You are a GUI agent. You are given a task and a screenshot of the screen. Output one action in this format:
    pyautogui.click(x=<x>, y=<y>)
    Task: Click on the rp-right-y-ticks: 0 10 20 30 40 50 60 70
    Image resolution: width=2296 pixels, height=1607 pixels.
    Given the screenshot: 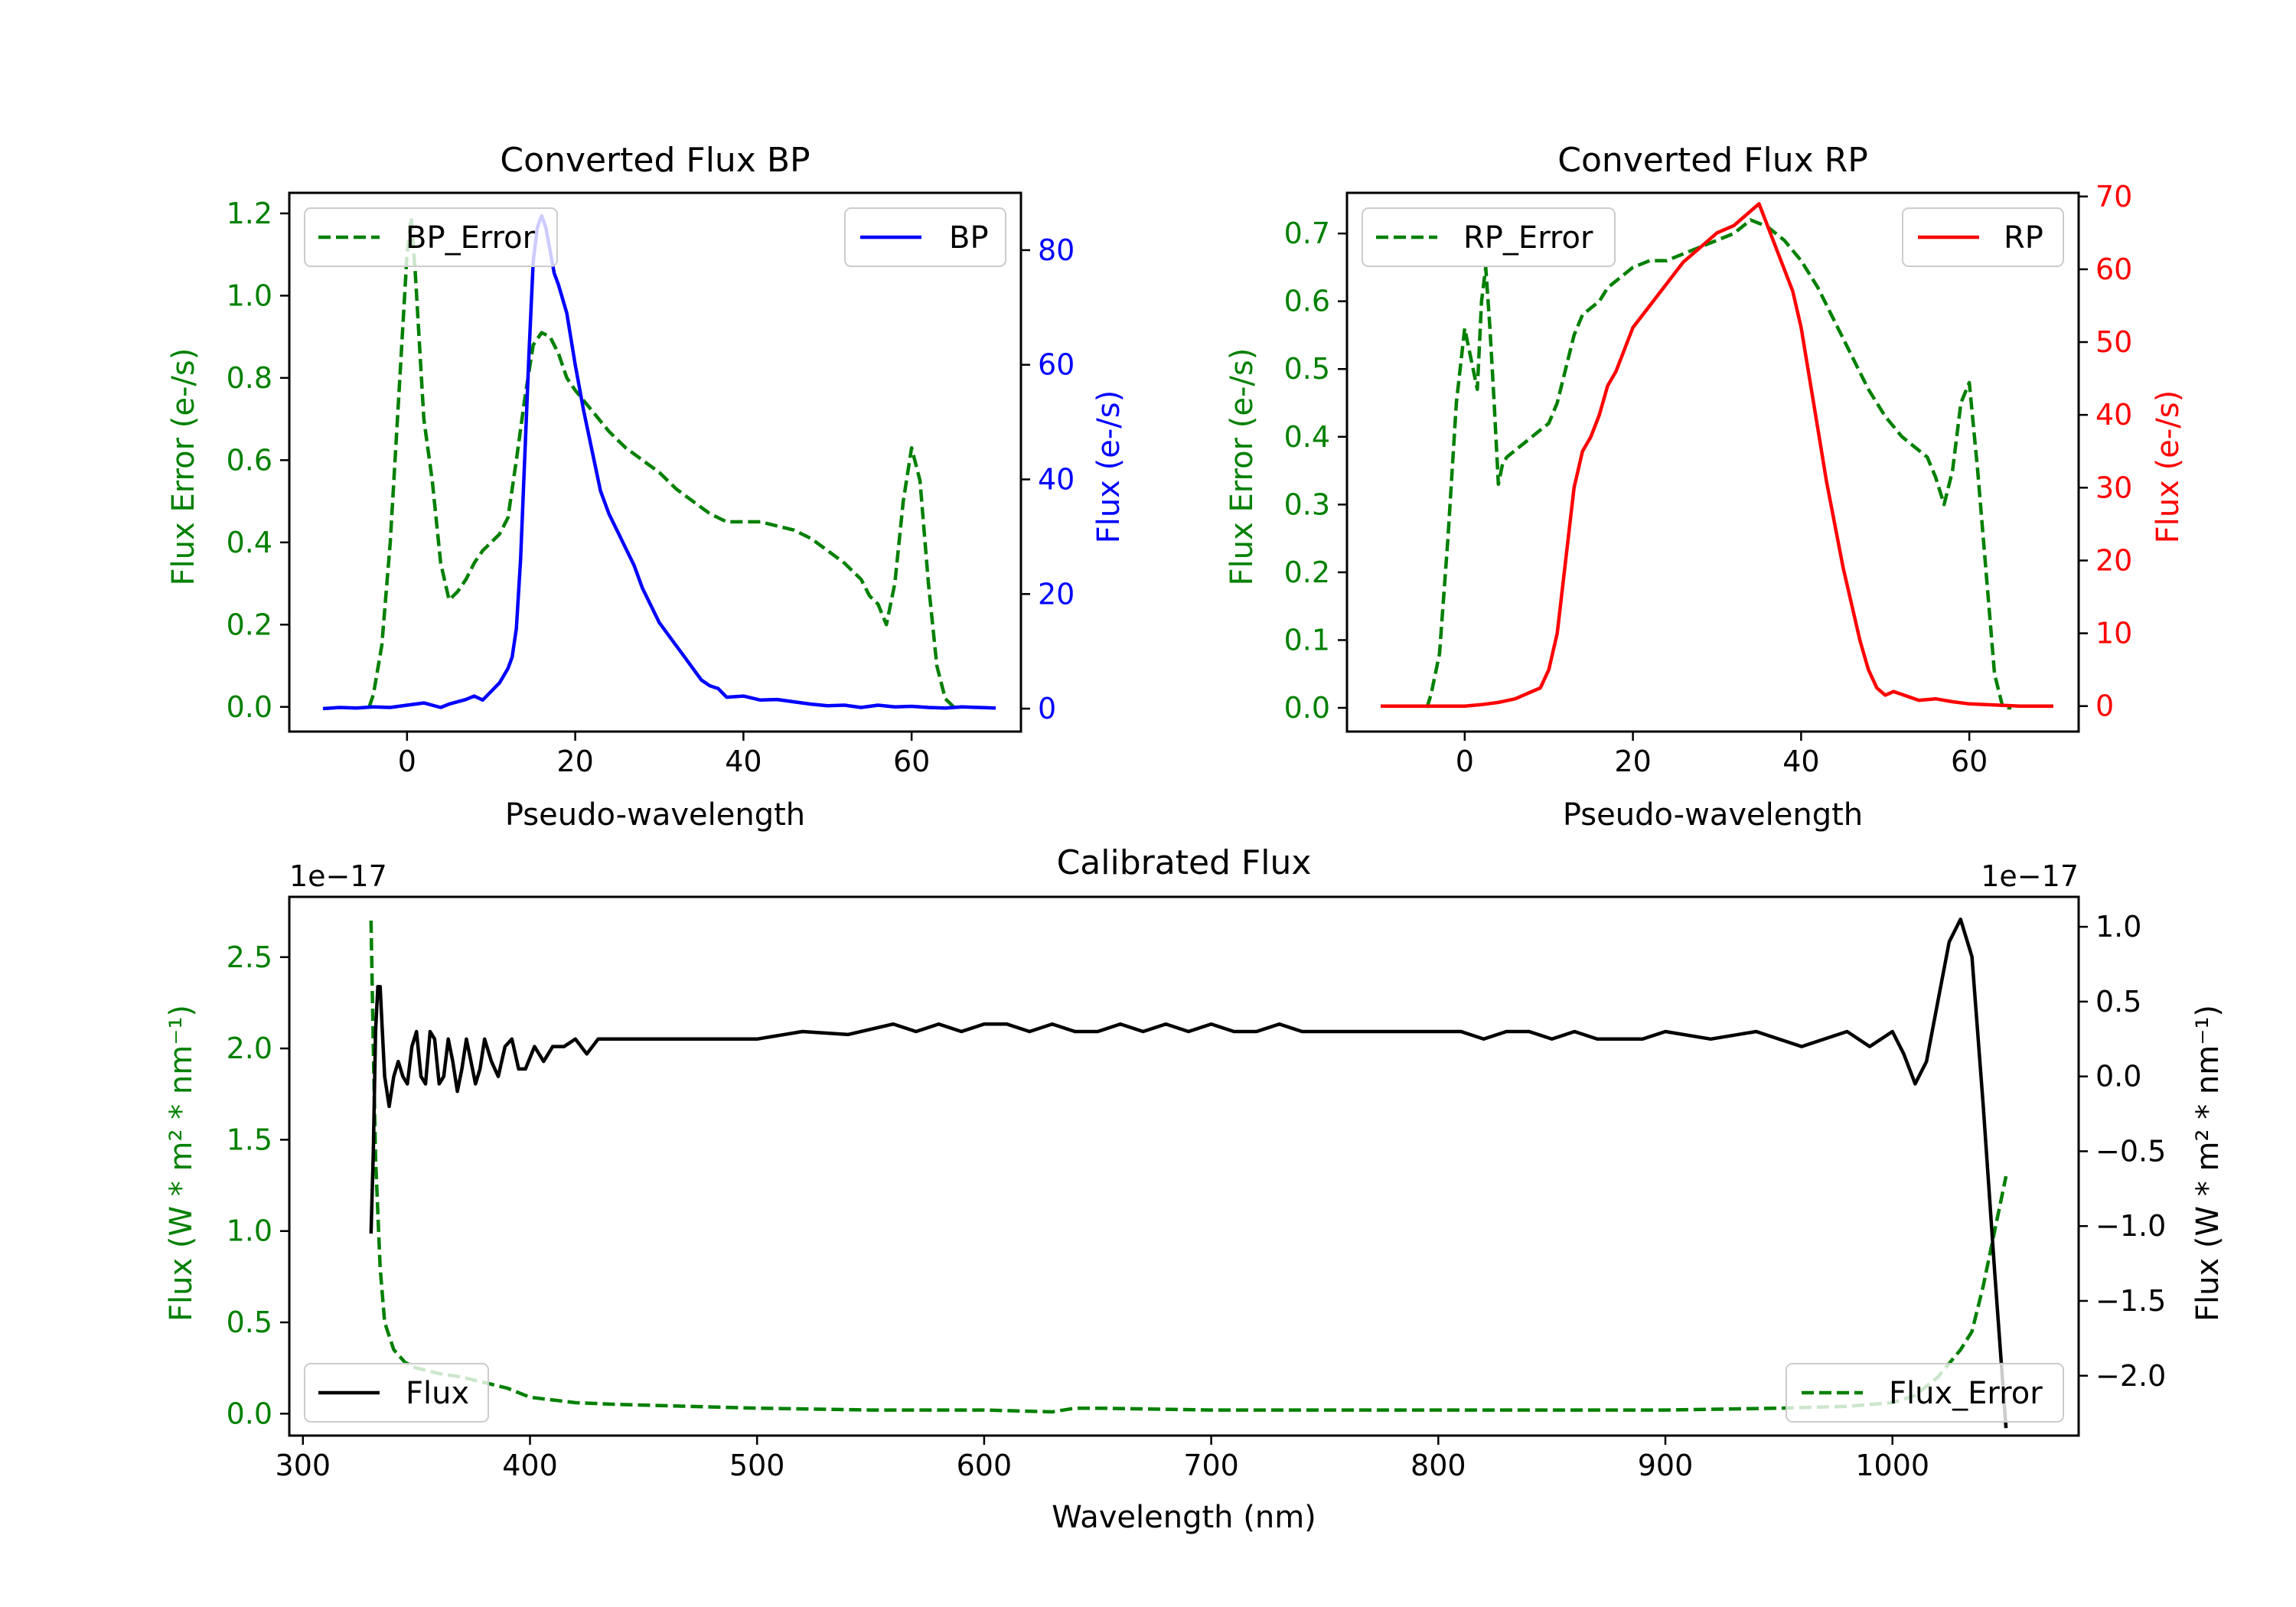 What is the action you would take?
    pyautogui.click(x=2105, y=451)
    